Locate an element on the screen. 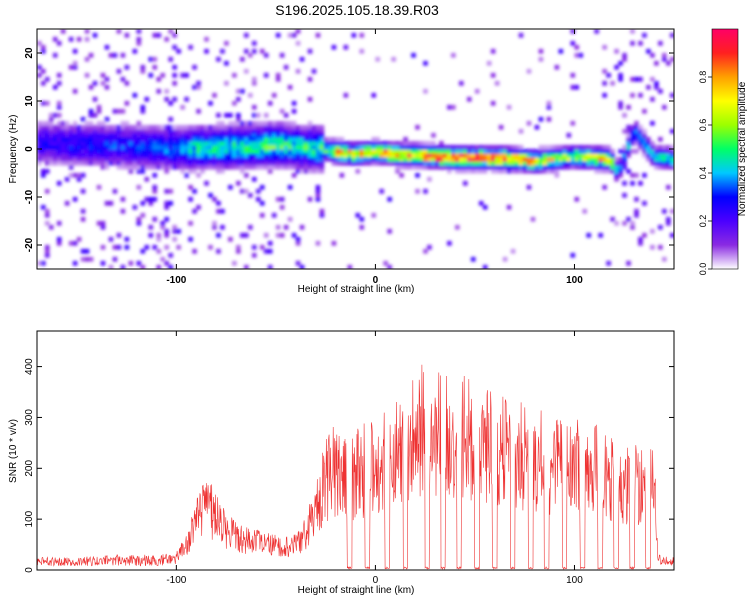 The width and height of the screenshot is (750, 605). spectrogram-x-tick-label: -100 is located at coordinates (176, 280).